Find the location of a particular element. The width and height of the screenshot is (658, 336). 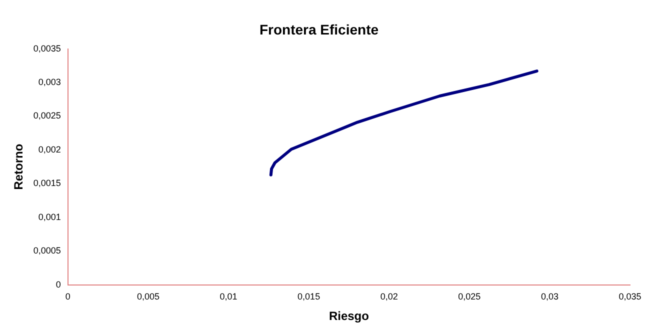

y-tick-label: 0,0015 is located at coordinates (47, 183).